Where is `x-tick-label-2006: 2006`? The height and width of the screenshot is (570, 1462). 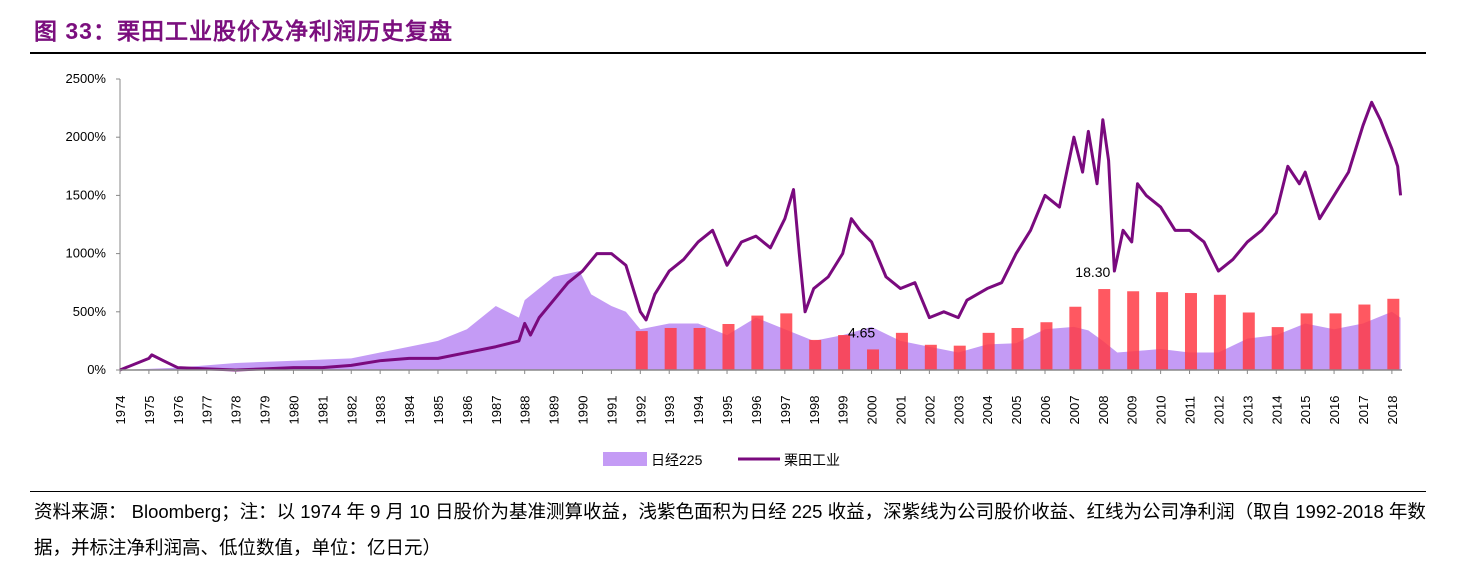
x-tick-label-2006: 2006 is located at coordinates (1045, 410).